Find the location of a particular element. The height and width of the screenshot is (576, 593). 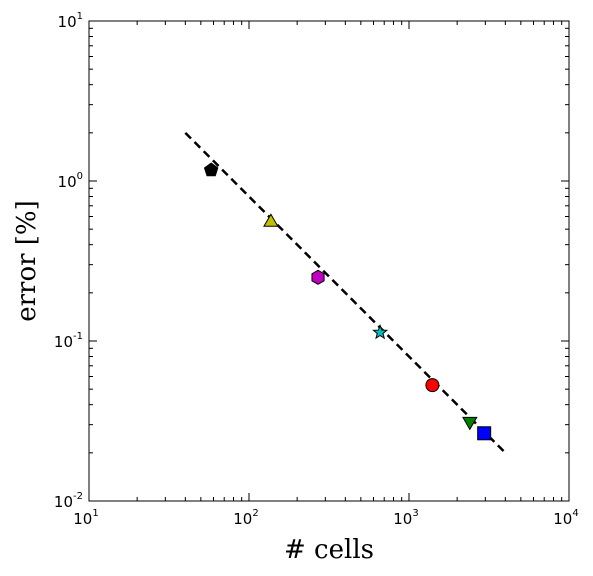

x-tick-exponent: 3 is located at coordinates (415, 513).